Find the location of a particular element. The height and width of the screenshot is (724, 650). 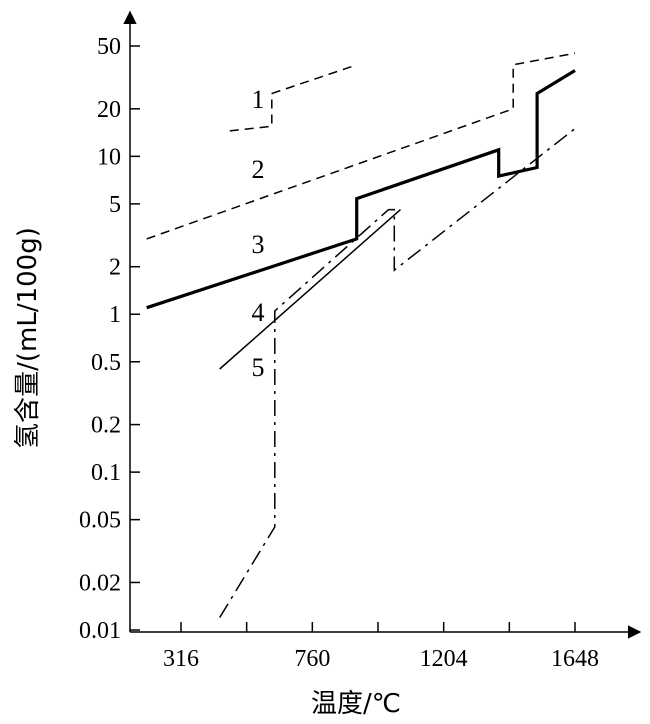

series-1-line is located at coordinates (293, 98).